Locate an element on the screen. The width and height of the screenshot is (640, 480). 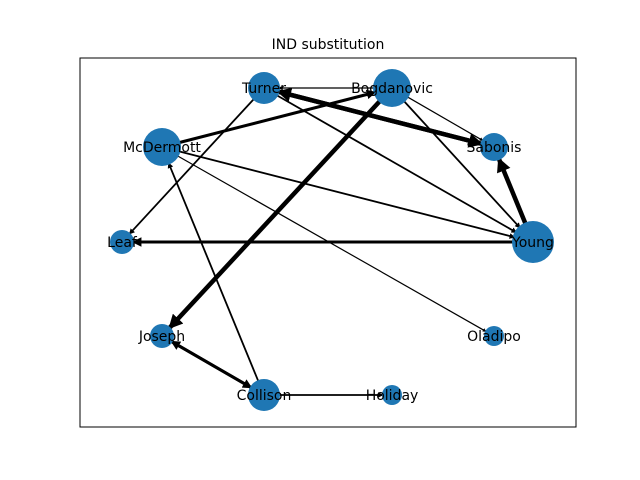
edge-mcdermott-to-bogdanovic is located at coordinates (277, 117).